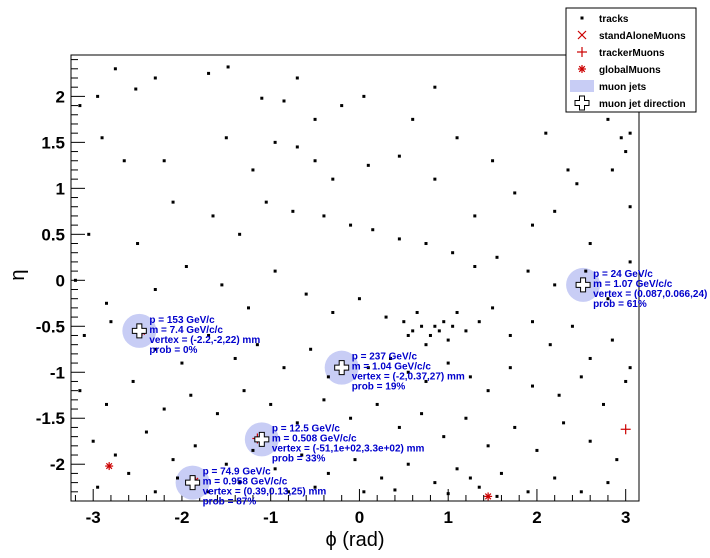 This screenshot has width=710, height=558. Describe the element at coordinates (60, 96) in the screenshot. I see `y-tick-label: 2` at that location.